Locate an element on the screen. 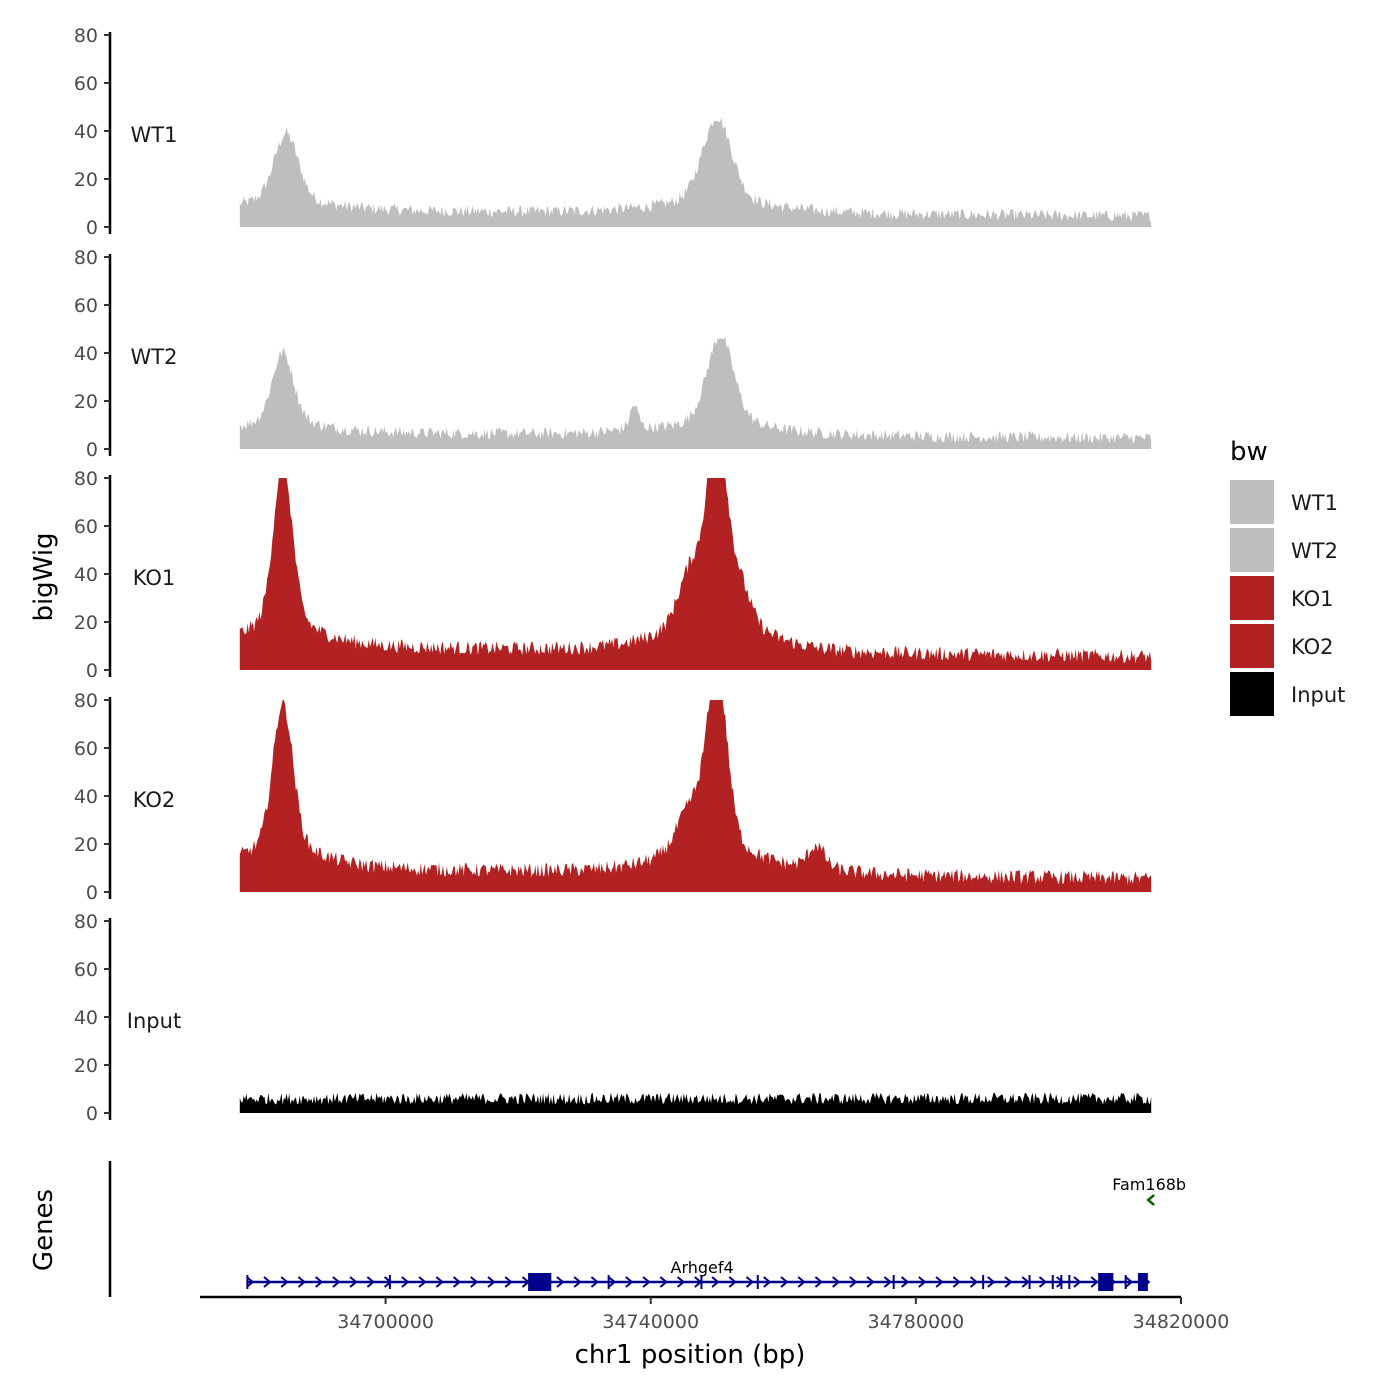 This screenshot has width=1400, height=1400. panel-ko2: 0 20 40 60 80 KO2 is located at coordinates (613, 797).